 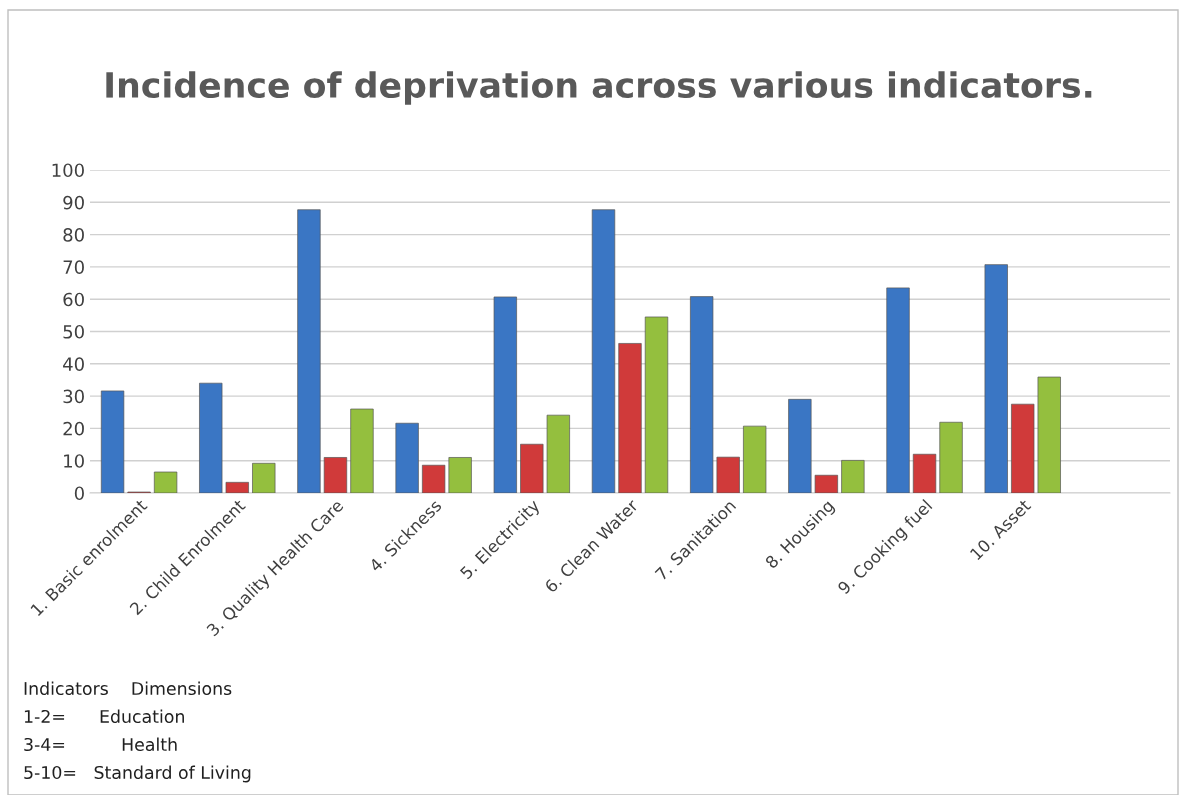 I want to click on y-tick-label: 10, so click(x=74, y=461).